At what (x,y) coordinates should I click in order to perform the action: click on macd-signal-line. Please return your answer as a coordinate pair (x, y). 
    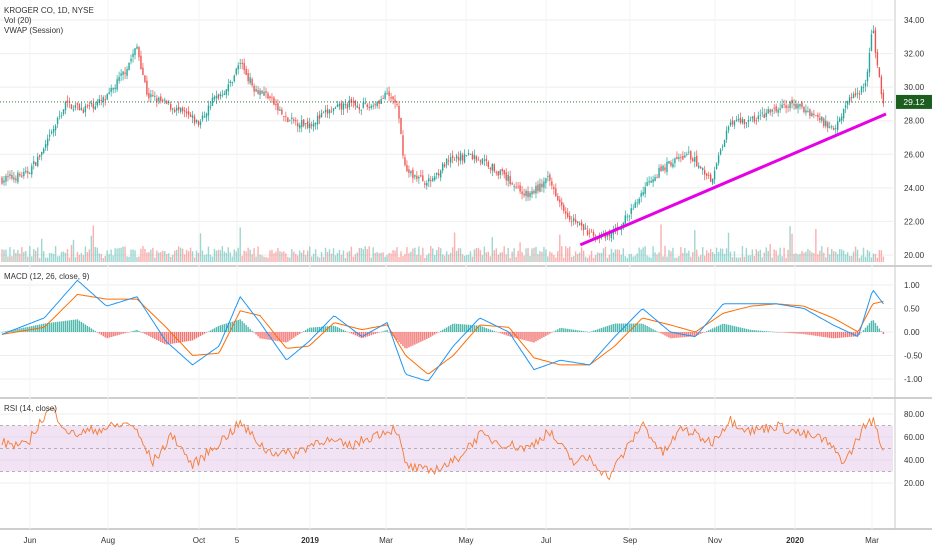
    Looking at the image, I should click on (442, 334).